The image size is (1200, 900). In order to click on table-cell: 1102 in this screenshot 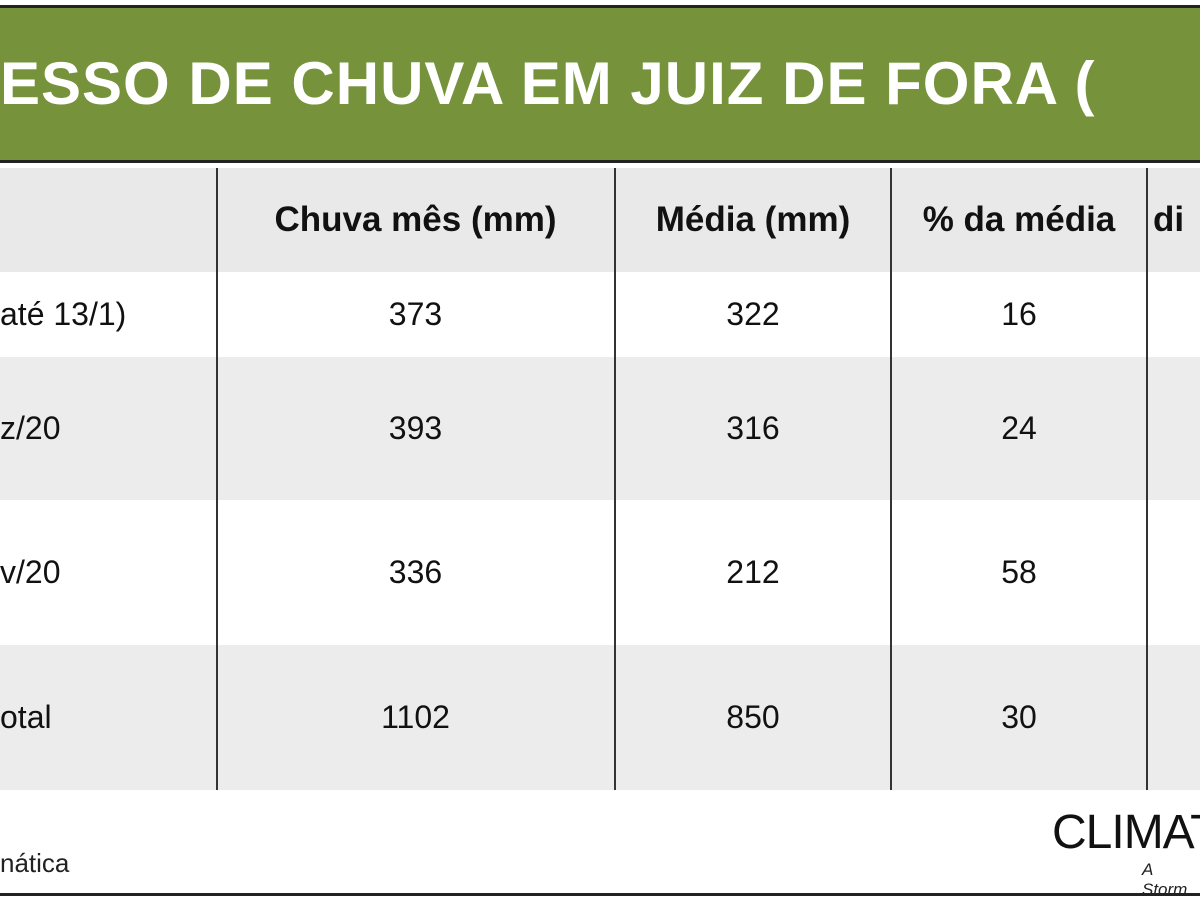, I will do `click(415, 717)`.